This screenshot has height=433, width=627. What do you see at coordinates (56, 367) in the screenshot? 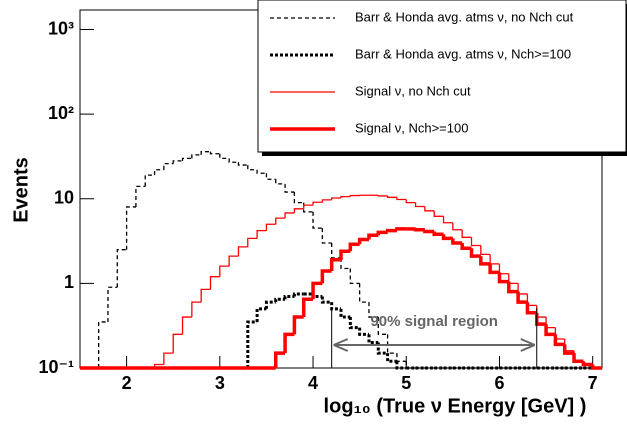
I see `y-tick-label: 10⁻¹` at bounding box center [56, 367].